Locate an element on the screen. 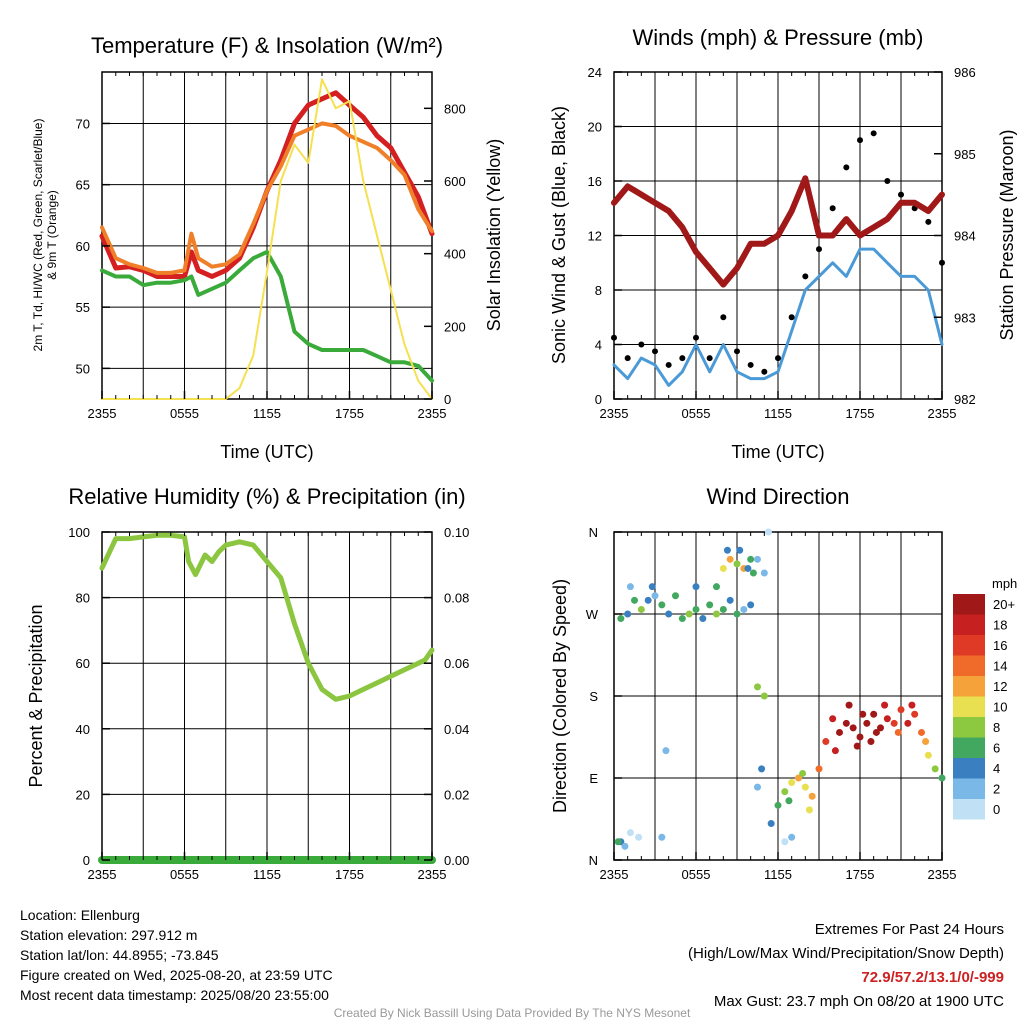 The image size is (1024, 1024). legend-label: 14 is located at coordinates (1000, 666).